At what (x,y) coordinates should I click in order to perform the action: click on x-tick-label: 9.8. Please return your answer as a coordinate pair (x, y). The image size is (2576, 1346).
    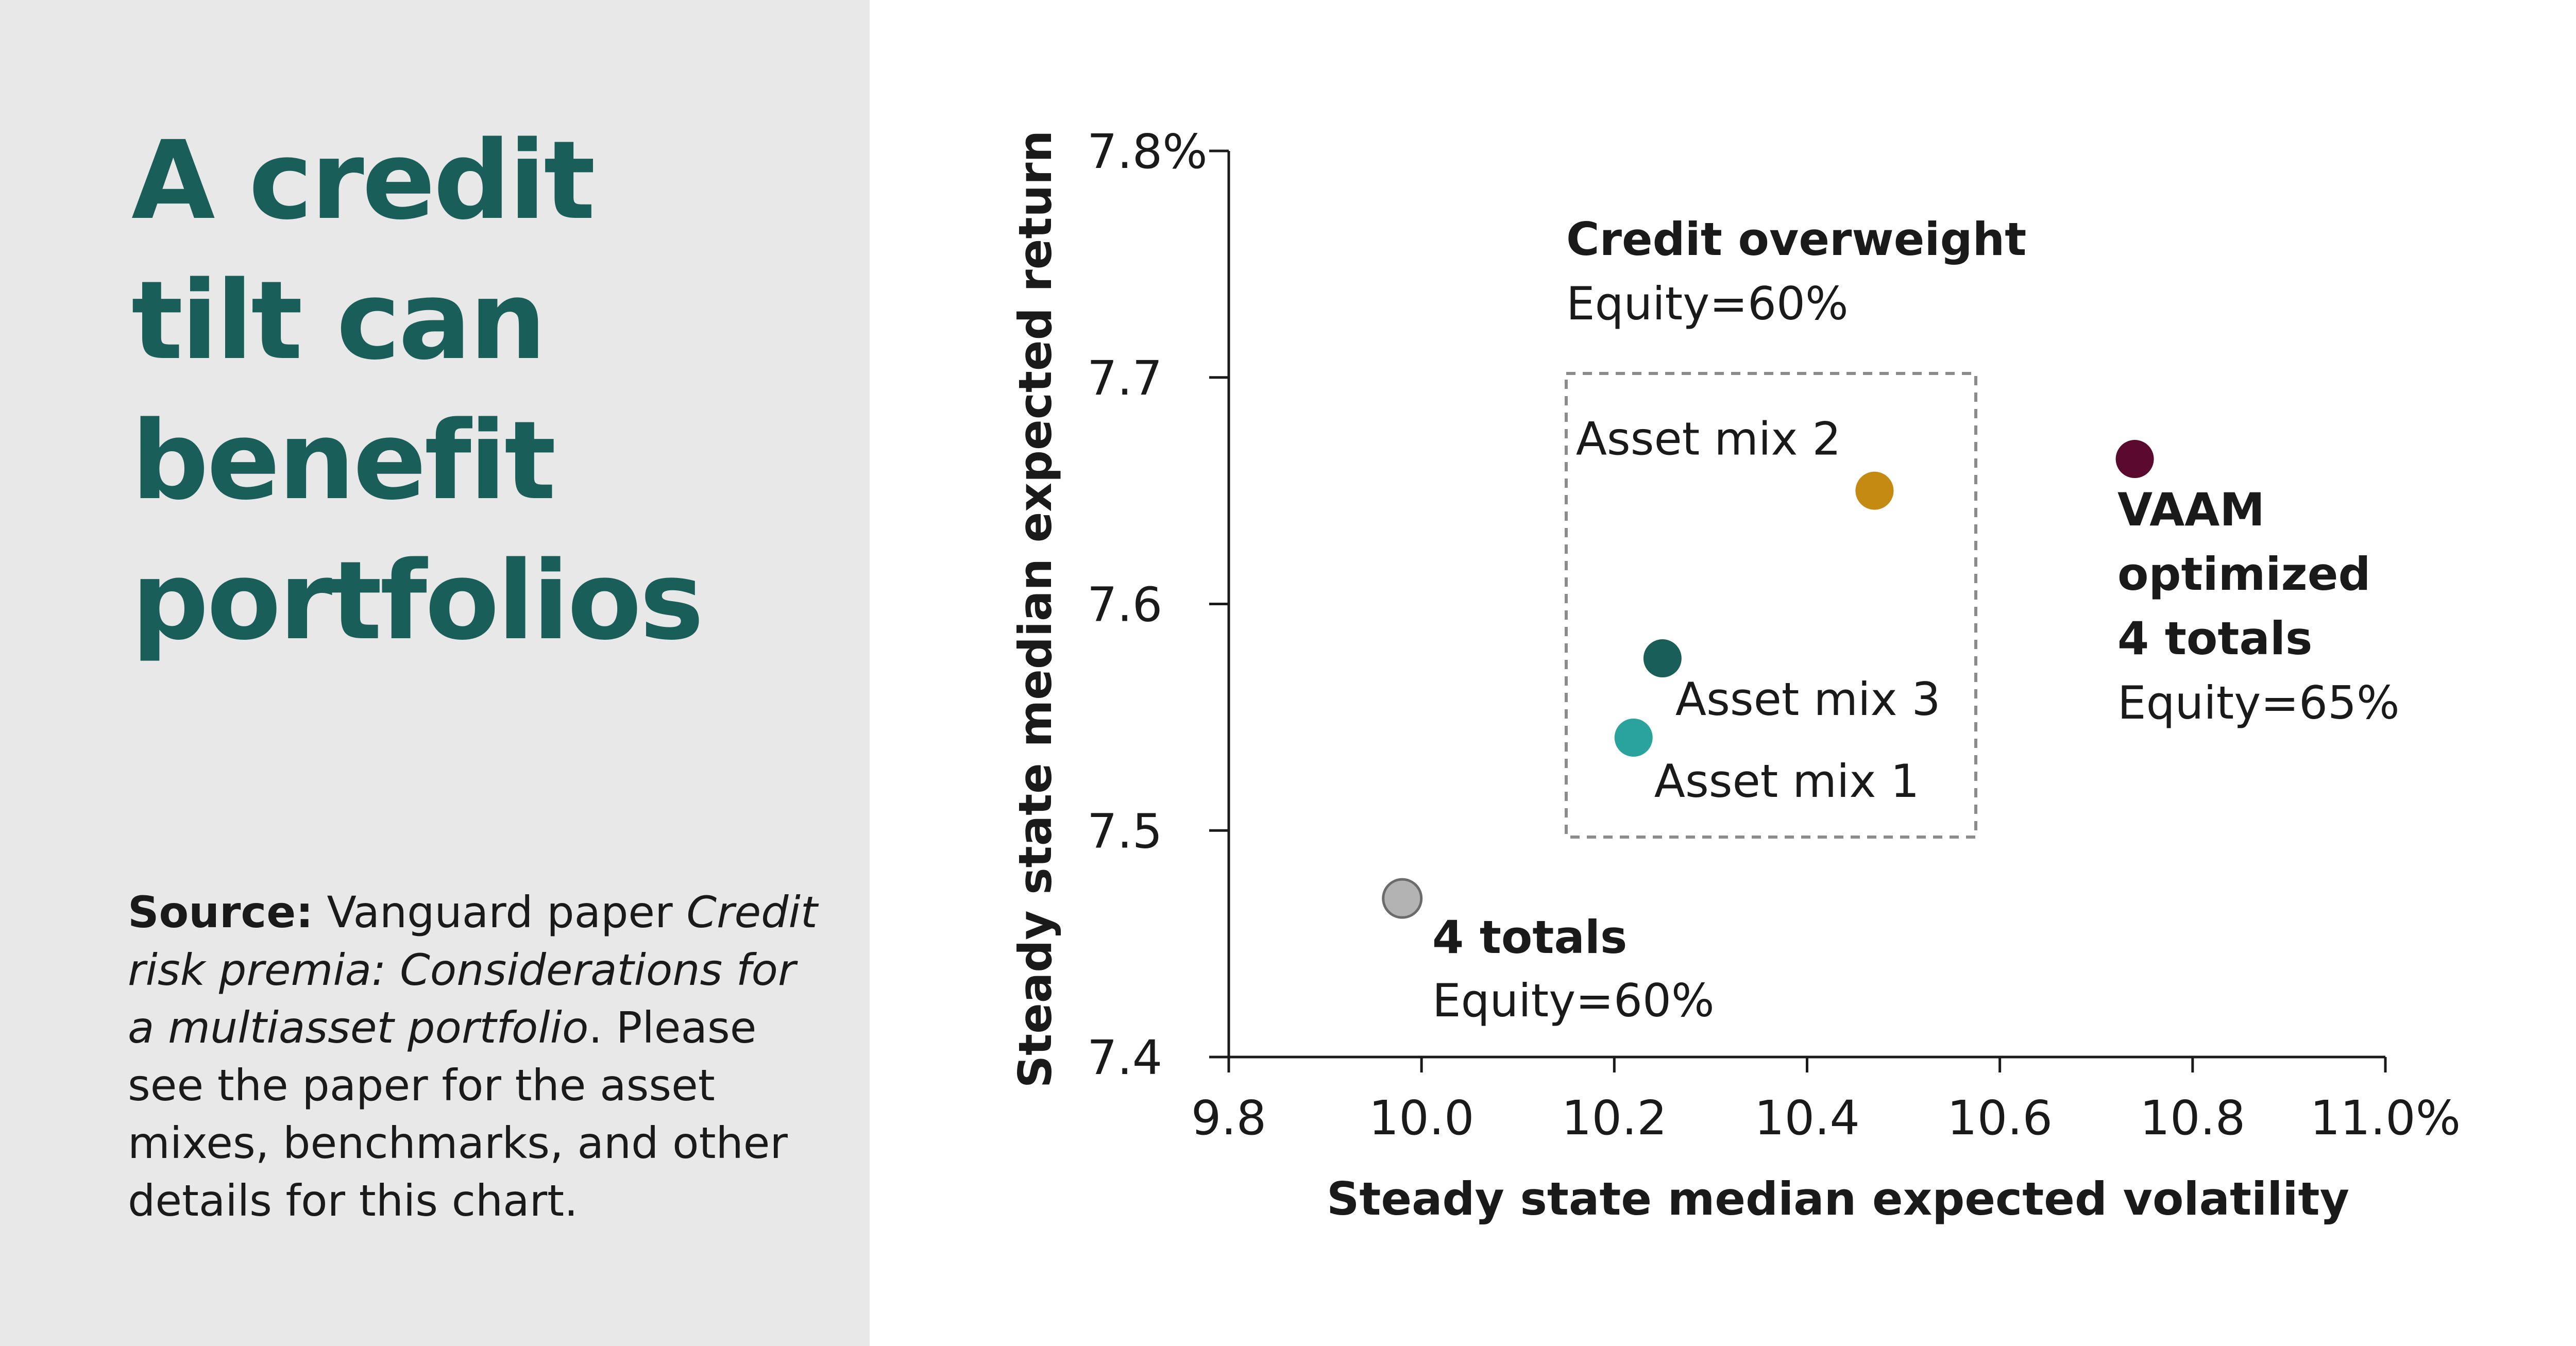
    Looking at the image, I should click on (1228, 1118).